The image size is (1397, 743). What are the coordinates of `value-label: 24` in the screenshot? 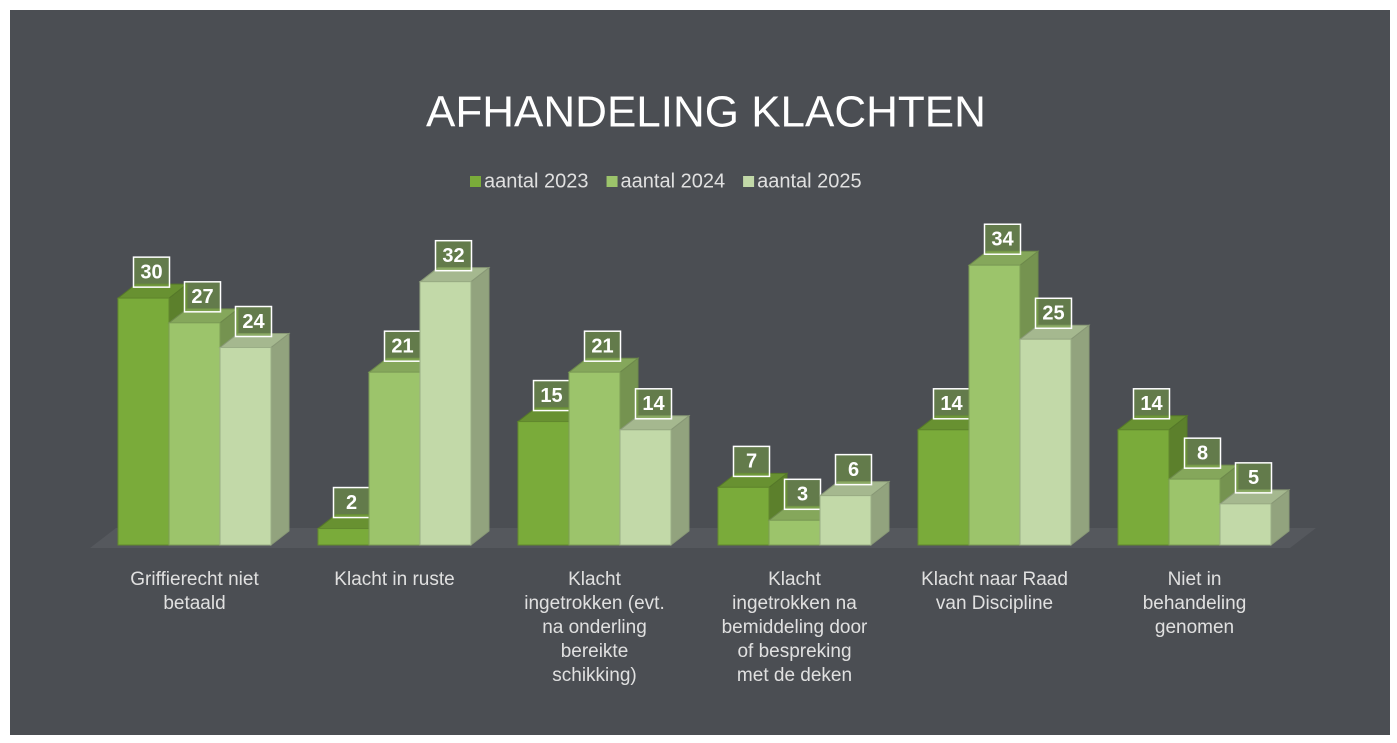 It's located at (253, 322).